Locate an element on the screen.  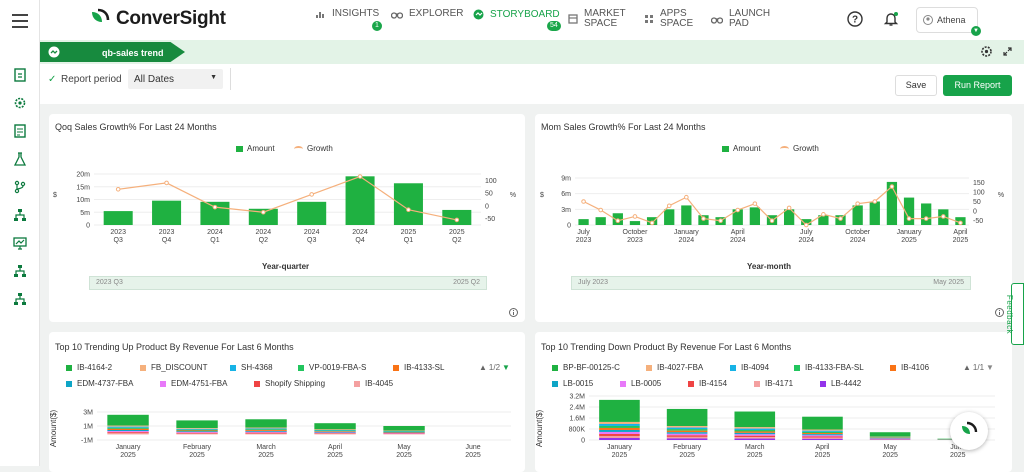
legend-pager: ▲1/2▼ is located at coordinates (494, 367).